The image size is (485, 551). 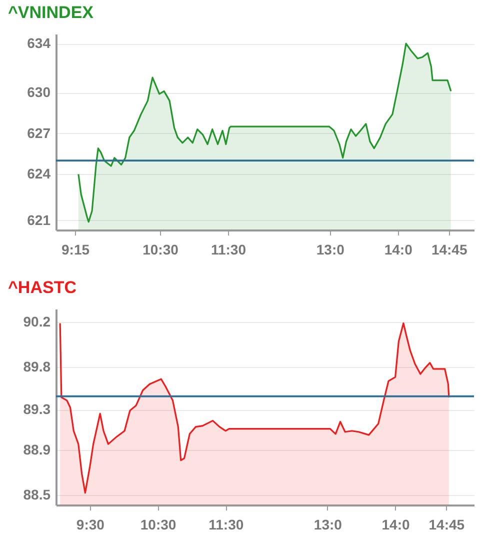 What do you see at coordinates (39, 132) in the screenshot?
I see `y-tick-label: 627` at bounding box center [39, 132].